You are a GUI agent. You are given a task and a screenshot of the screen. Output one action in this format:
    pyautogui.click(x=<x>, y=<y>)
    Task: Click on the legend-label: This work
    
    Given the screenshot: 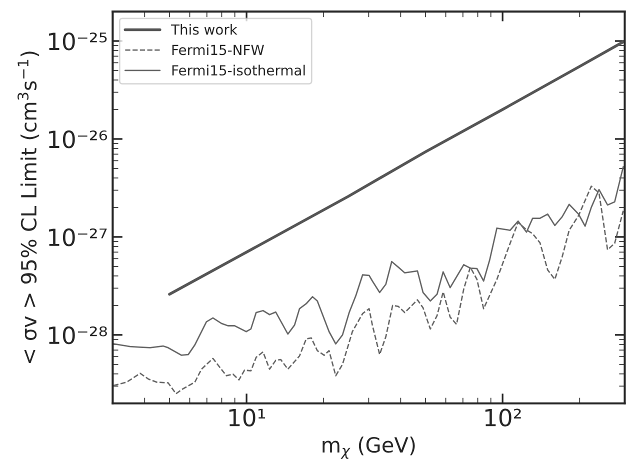 What is the action you would take?
    pyautogui.click(x=204, y=29)
    